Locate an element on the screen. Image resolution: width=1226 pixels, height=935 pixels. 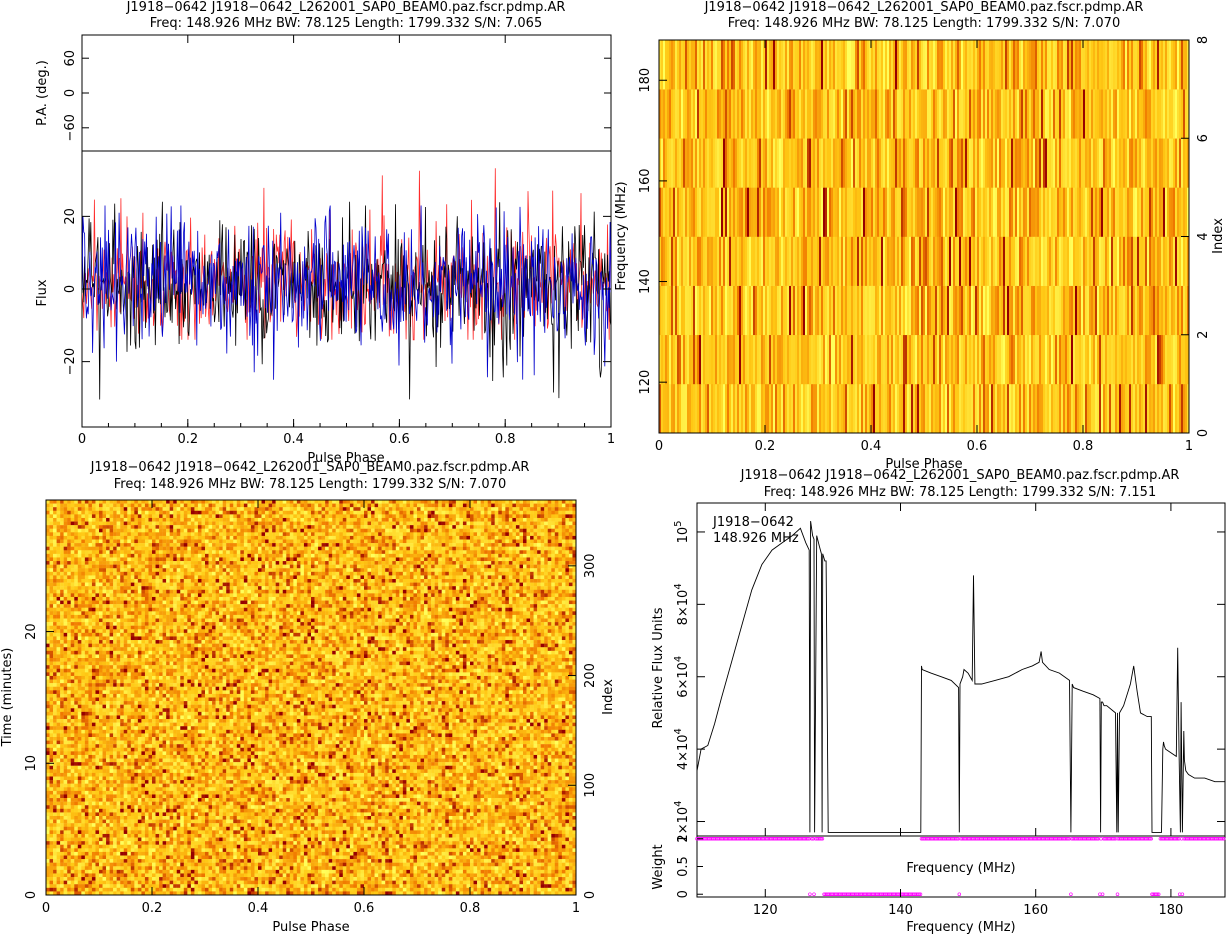
freq-y-tick-label: 180 is located at coordinates (645, 80).